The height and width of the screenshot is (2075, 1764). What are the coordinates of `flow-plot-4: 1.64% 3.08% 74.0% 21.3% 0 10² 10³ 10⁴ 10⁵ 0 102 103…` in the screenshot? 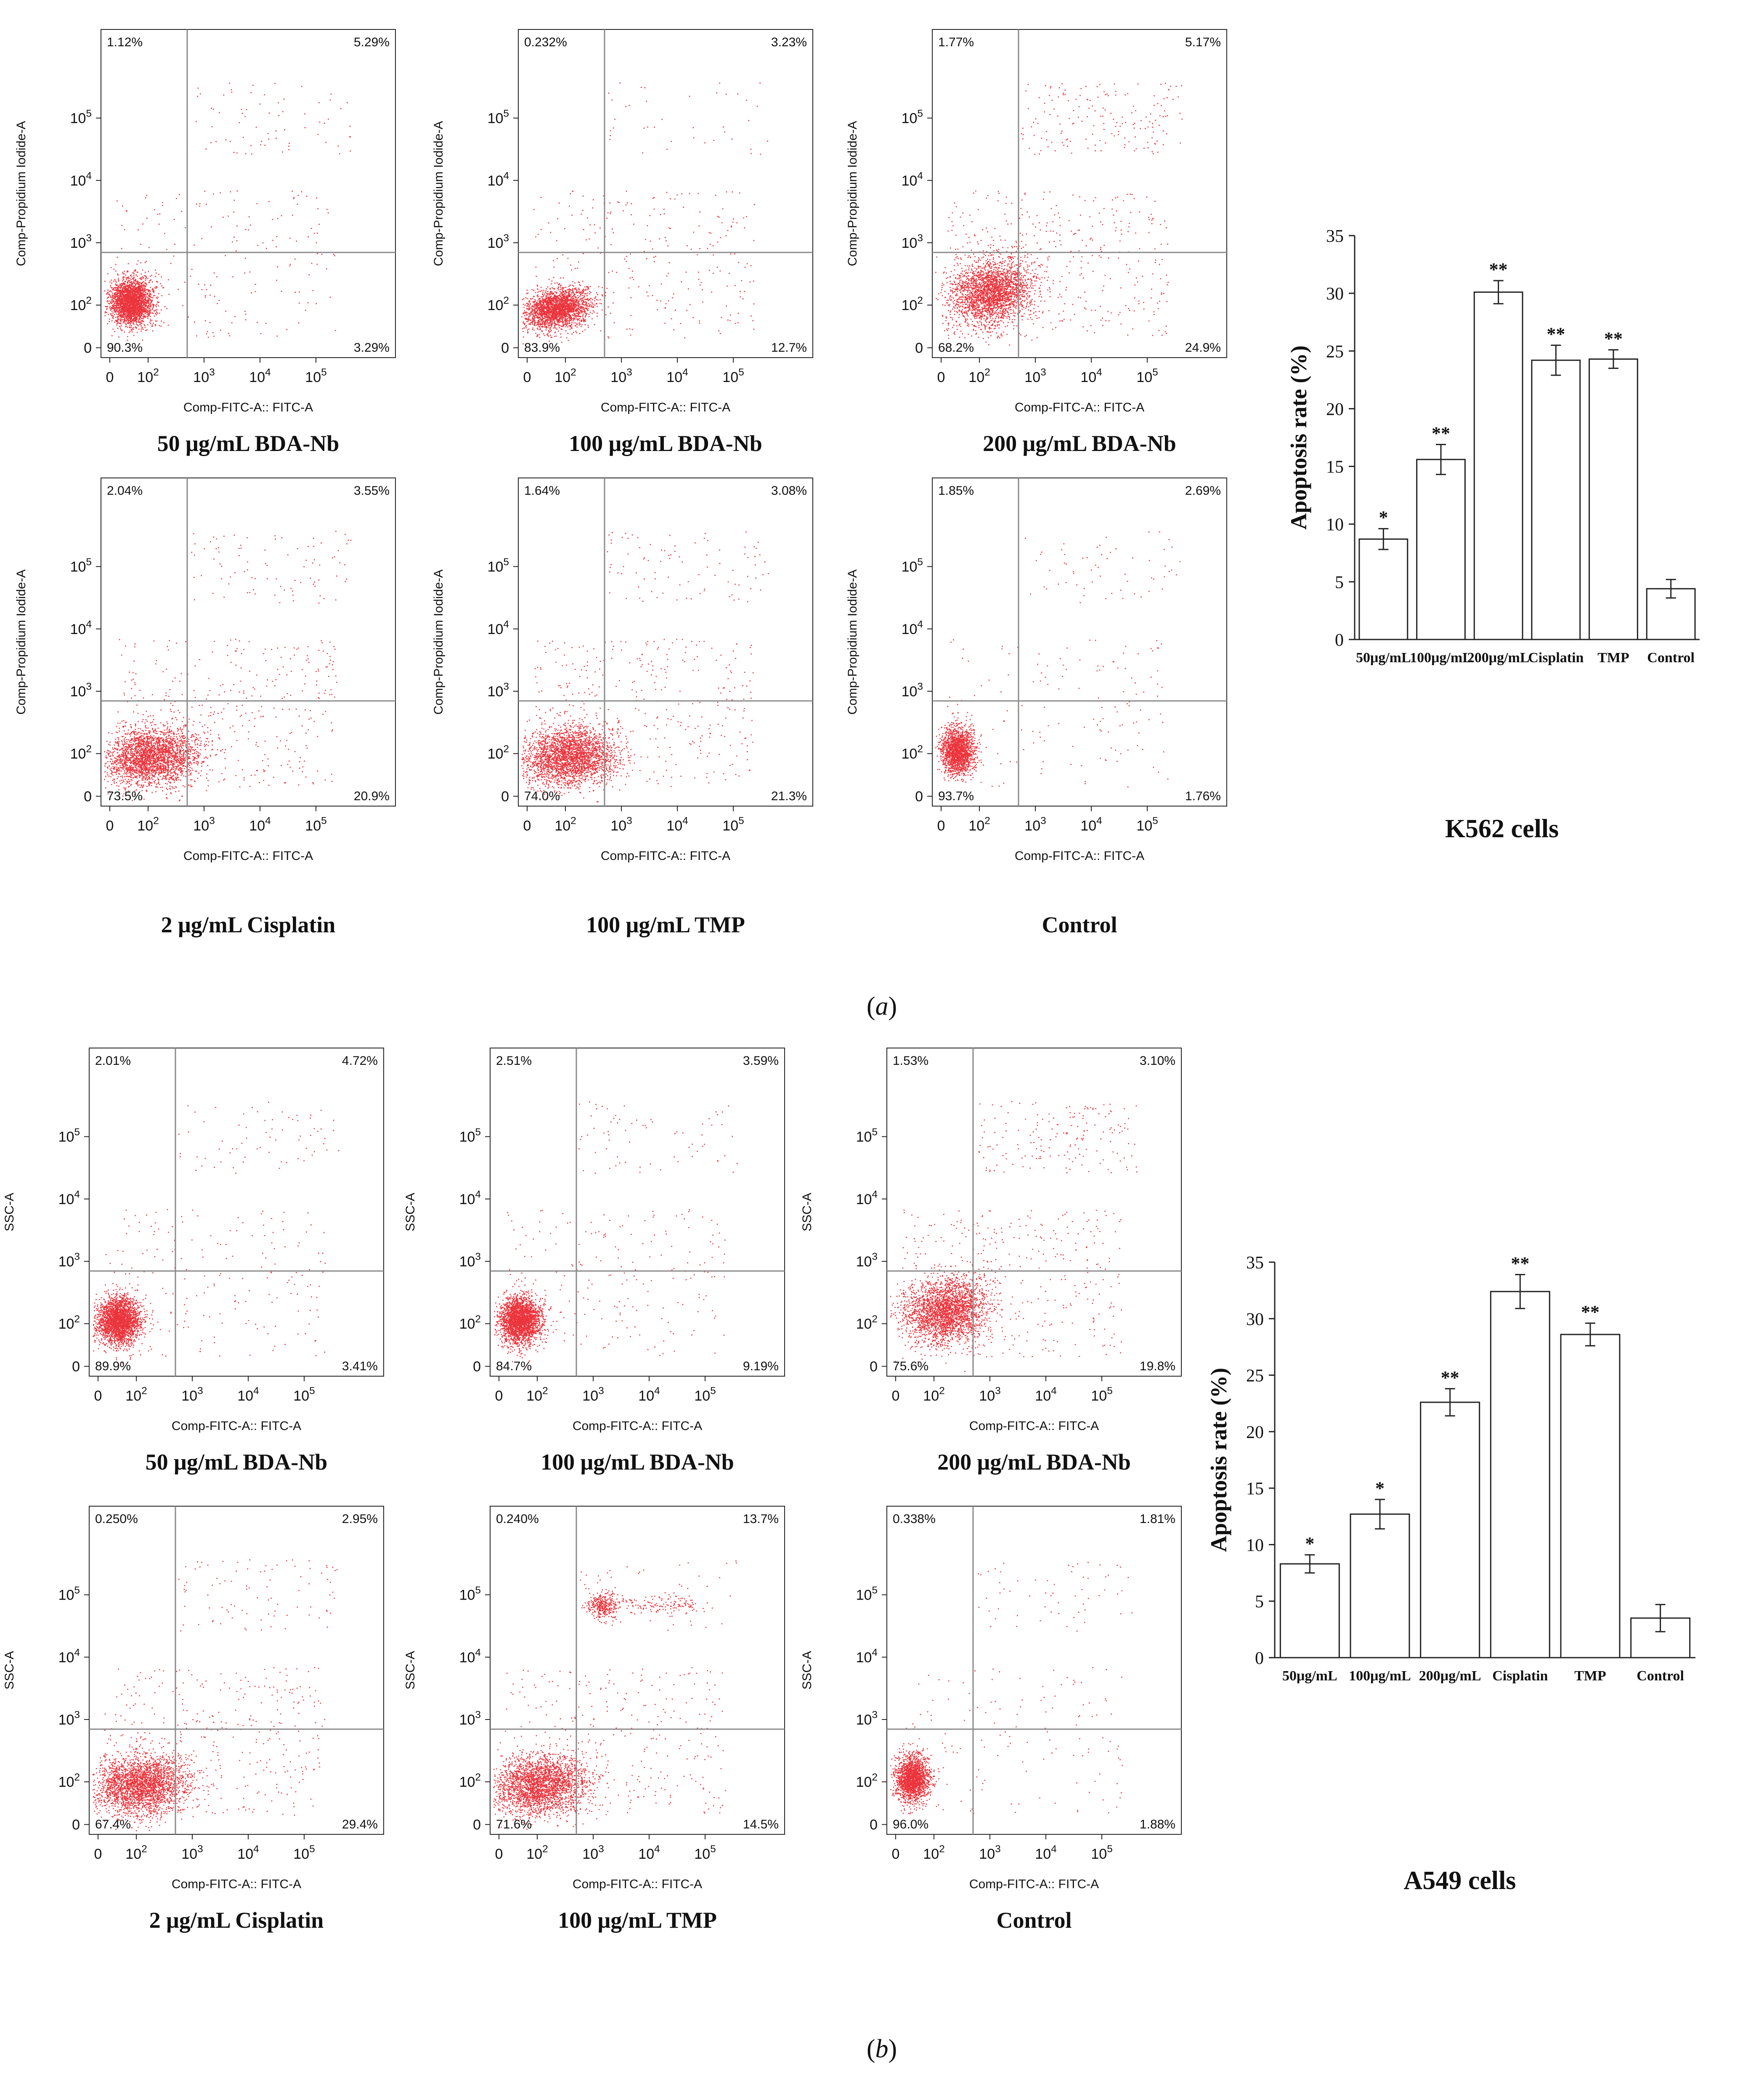 It's located at (622, 707).